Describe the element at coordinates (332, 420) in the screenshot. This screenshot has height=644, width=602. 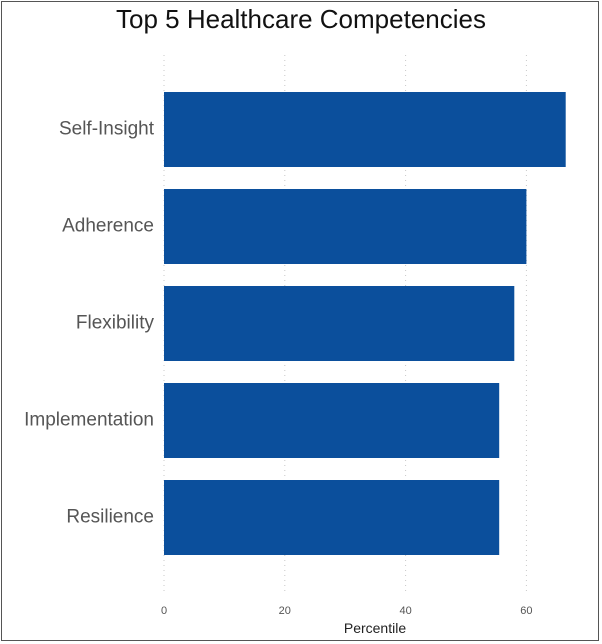
I see `bar-implementation` at that location.